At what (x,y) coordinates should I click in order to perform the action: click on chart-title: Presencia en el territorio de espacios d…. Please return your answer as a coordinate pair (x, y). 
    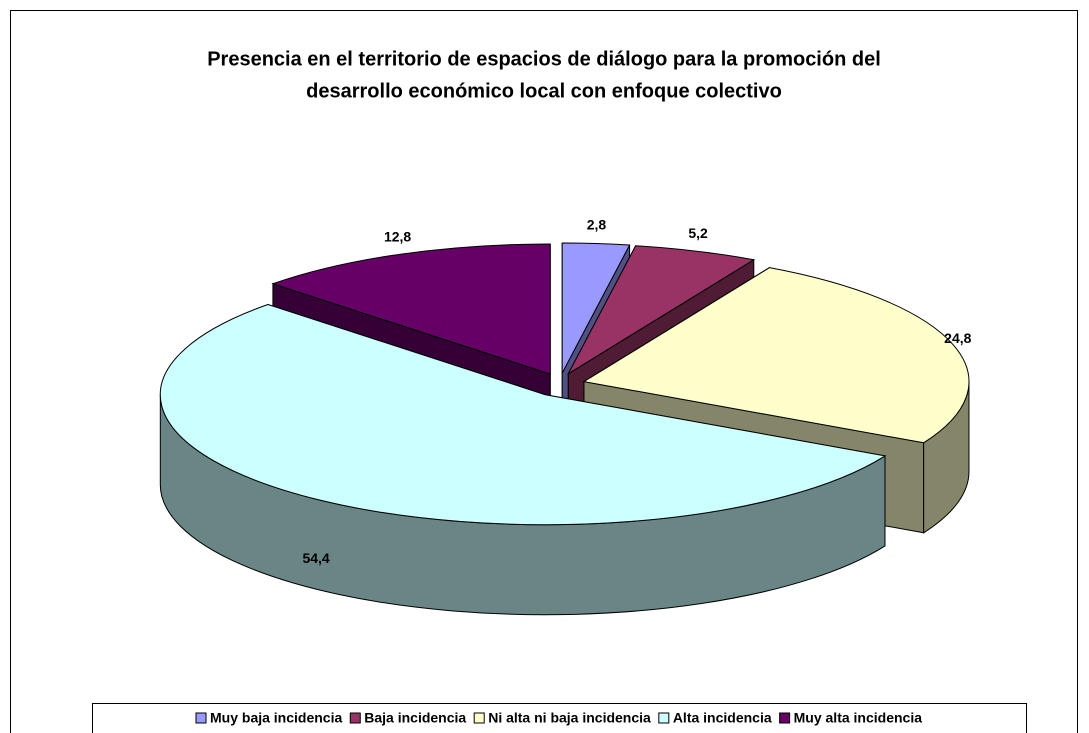
    Looking at the image, I should click on (544, 59).